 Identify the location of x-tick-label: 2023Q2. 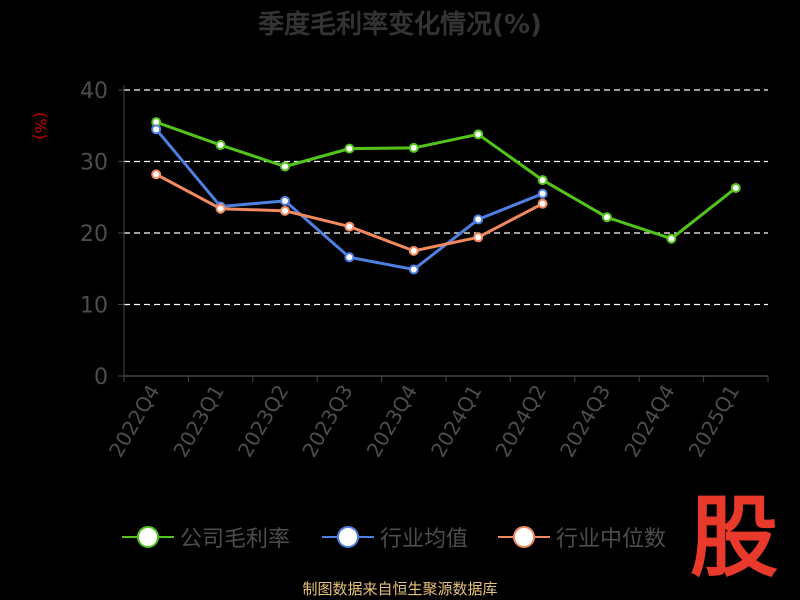
(263, 421).